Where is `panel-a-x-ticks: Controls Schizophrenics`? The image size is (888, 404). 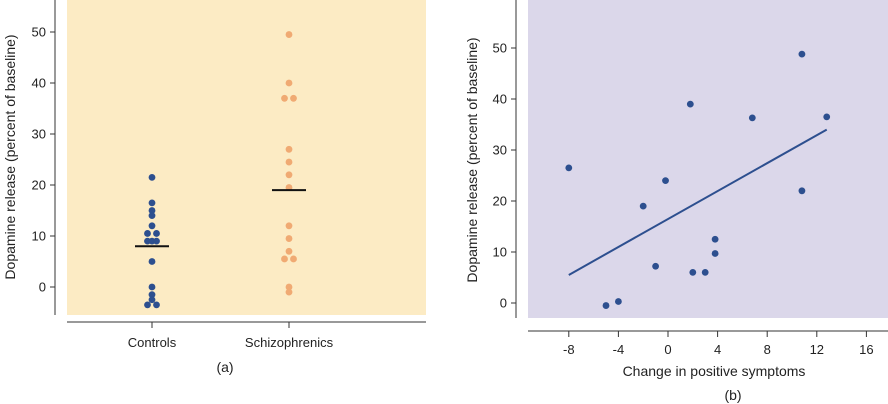 panel-a-x-ticks: Controls Schizophrenics is located at coordinates (231, 336).